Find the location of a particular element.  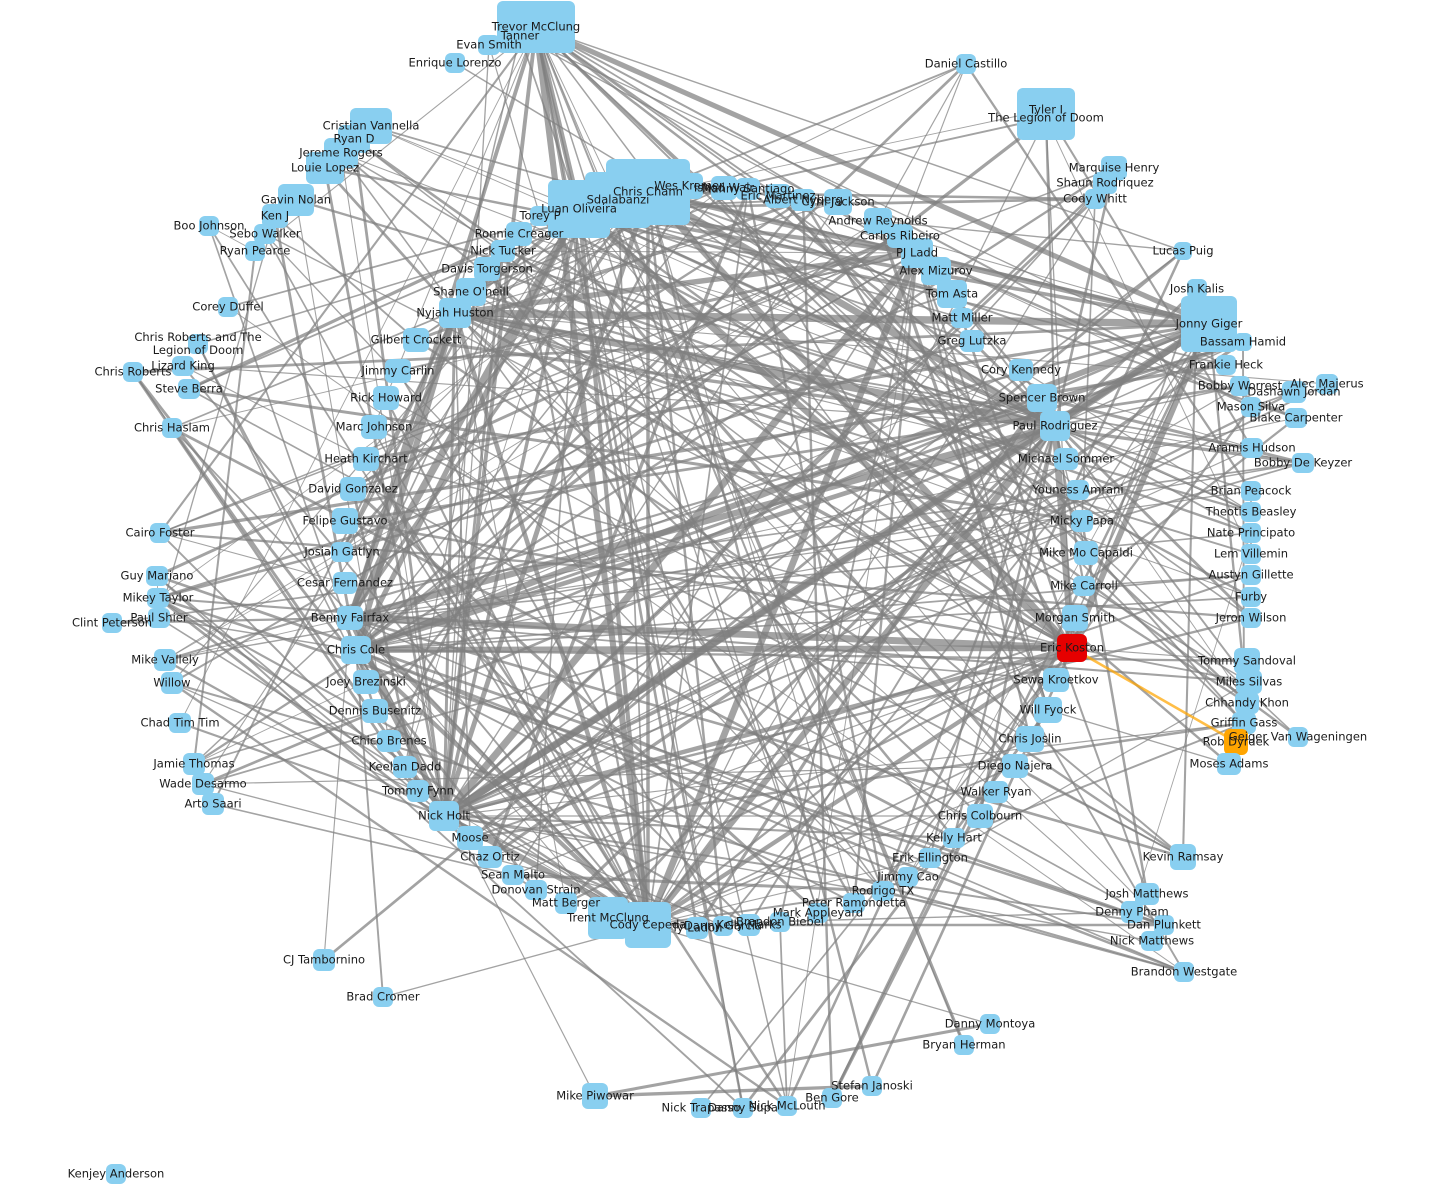

graph-node-rob-dyrdek is located at coordinates (1236, 742).